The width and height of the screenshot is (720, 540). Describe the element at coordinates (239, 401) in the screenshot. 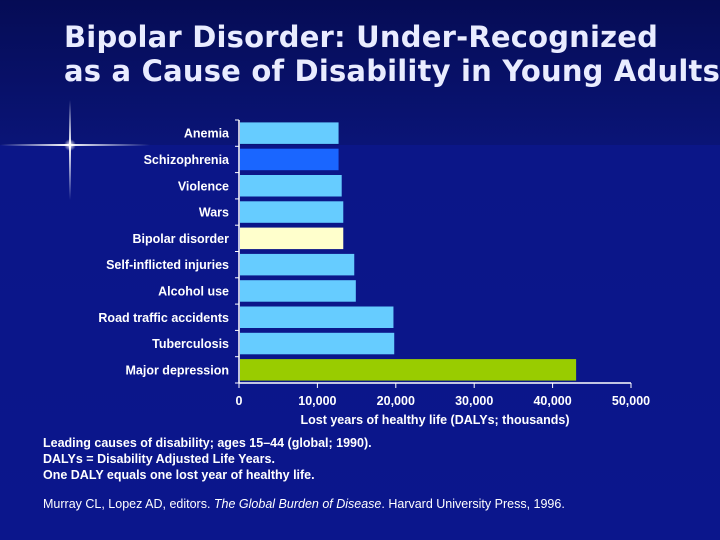

I see `x-tick-label: 0` at that location.